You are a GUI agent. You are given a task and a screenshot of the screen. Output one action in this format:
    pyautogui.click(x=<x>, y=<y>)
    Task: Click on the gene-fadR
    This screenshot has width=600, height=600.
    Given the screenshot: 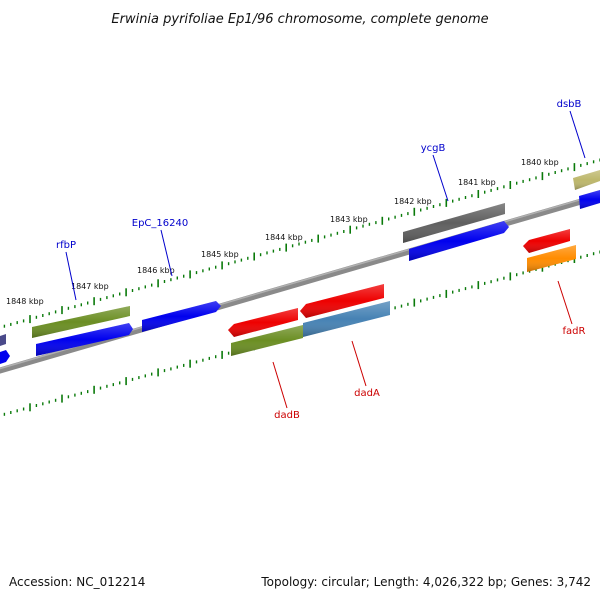 What is the action you would take?
    pyautogui.click(x=546, y=241)
    